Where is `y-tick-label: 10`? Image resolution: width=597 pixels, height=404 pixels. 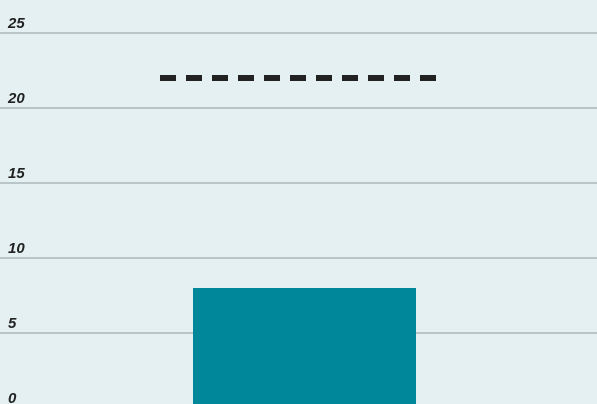 y-tick-label: 10 is located at coordinates (16, 248).